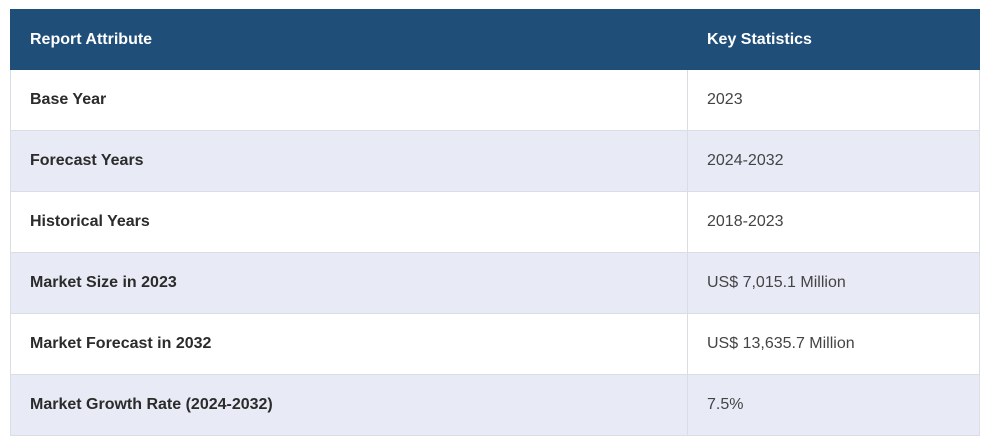 The height and width of the screenshot is (447, 989). I want to click on row-attribute: Market Size in 2023, so click(349, 283).